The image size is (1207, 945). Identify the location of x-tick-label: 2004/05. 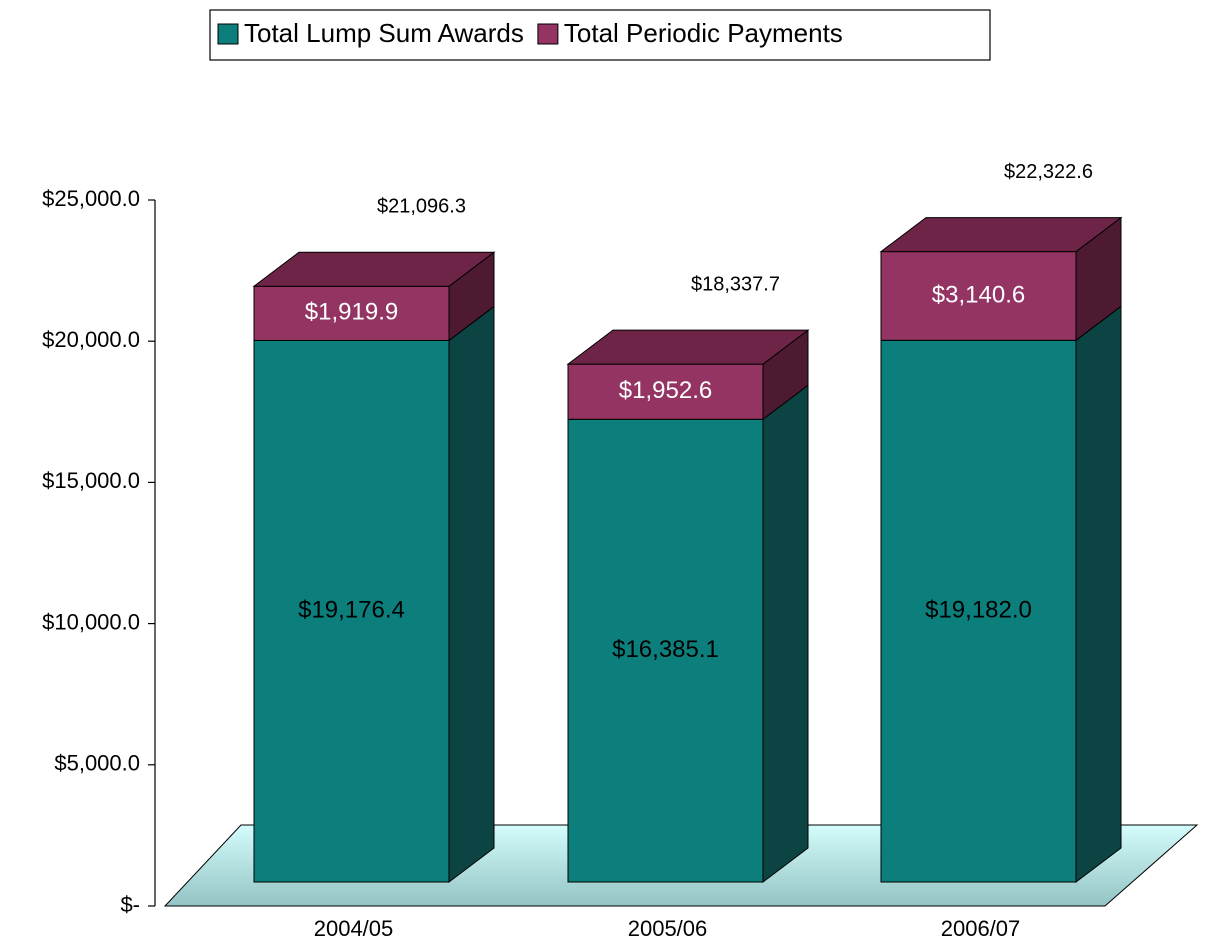
(354, 928).